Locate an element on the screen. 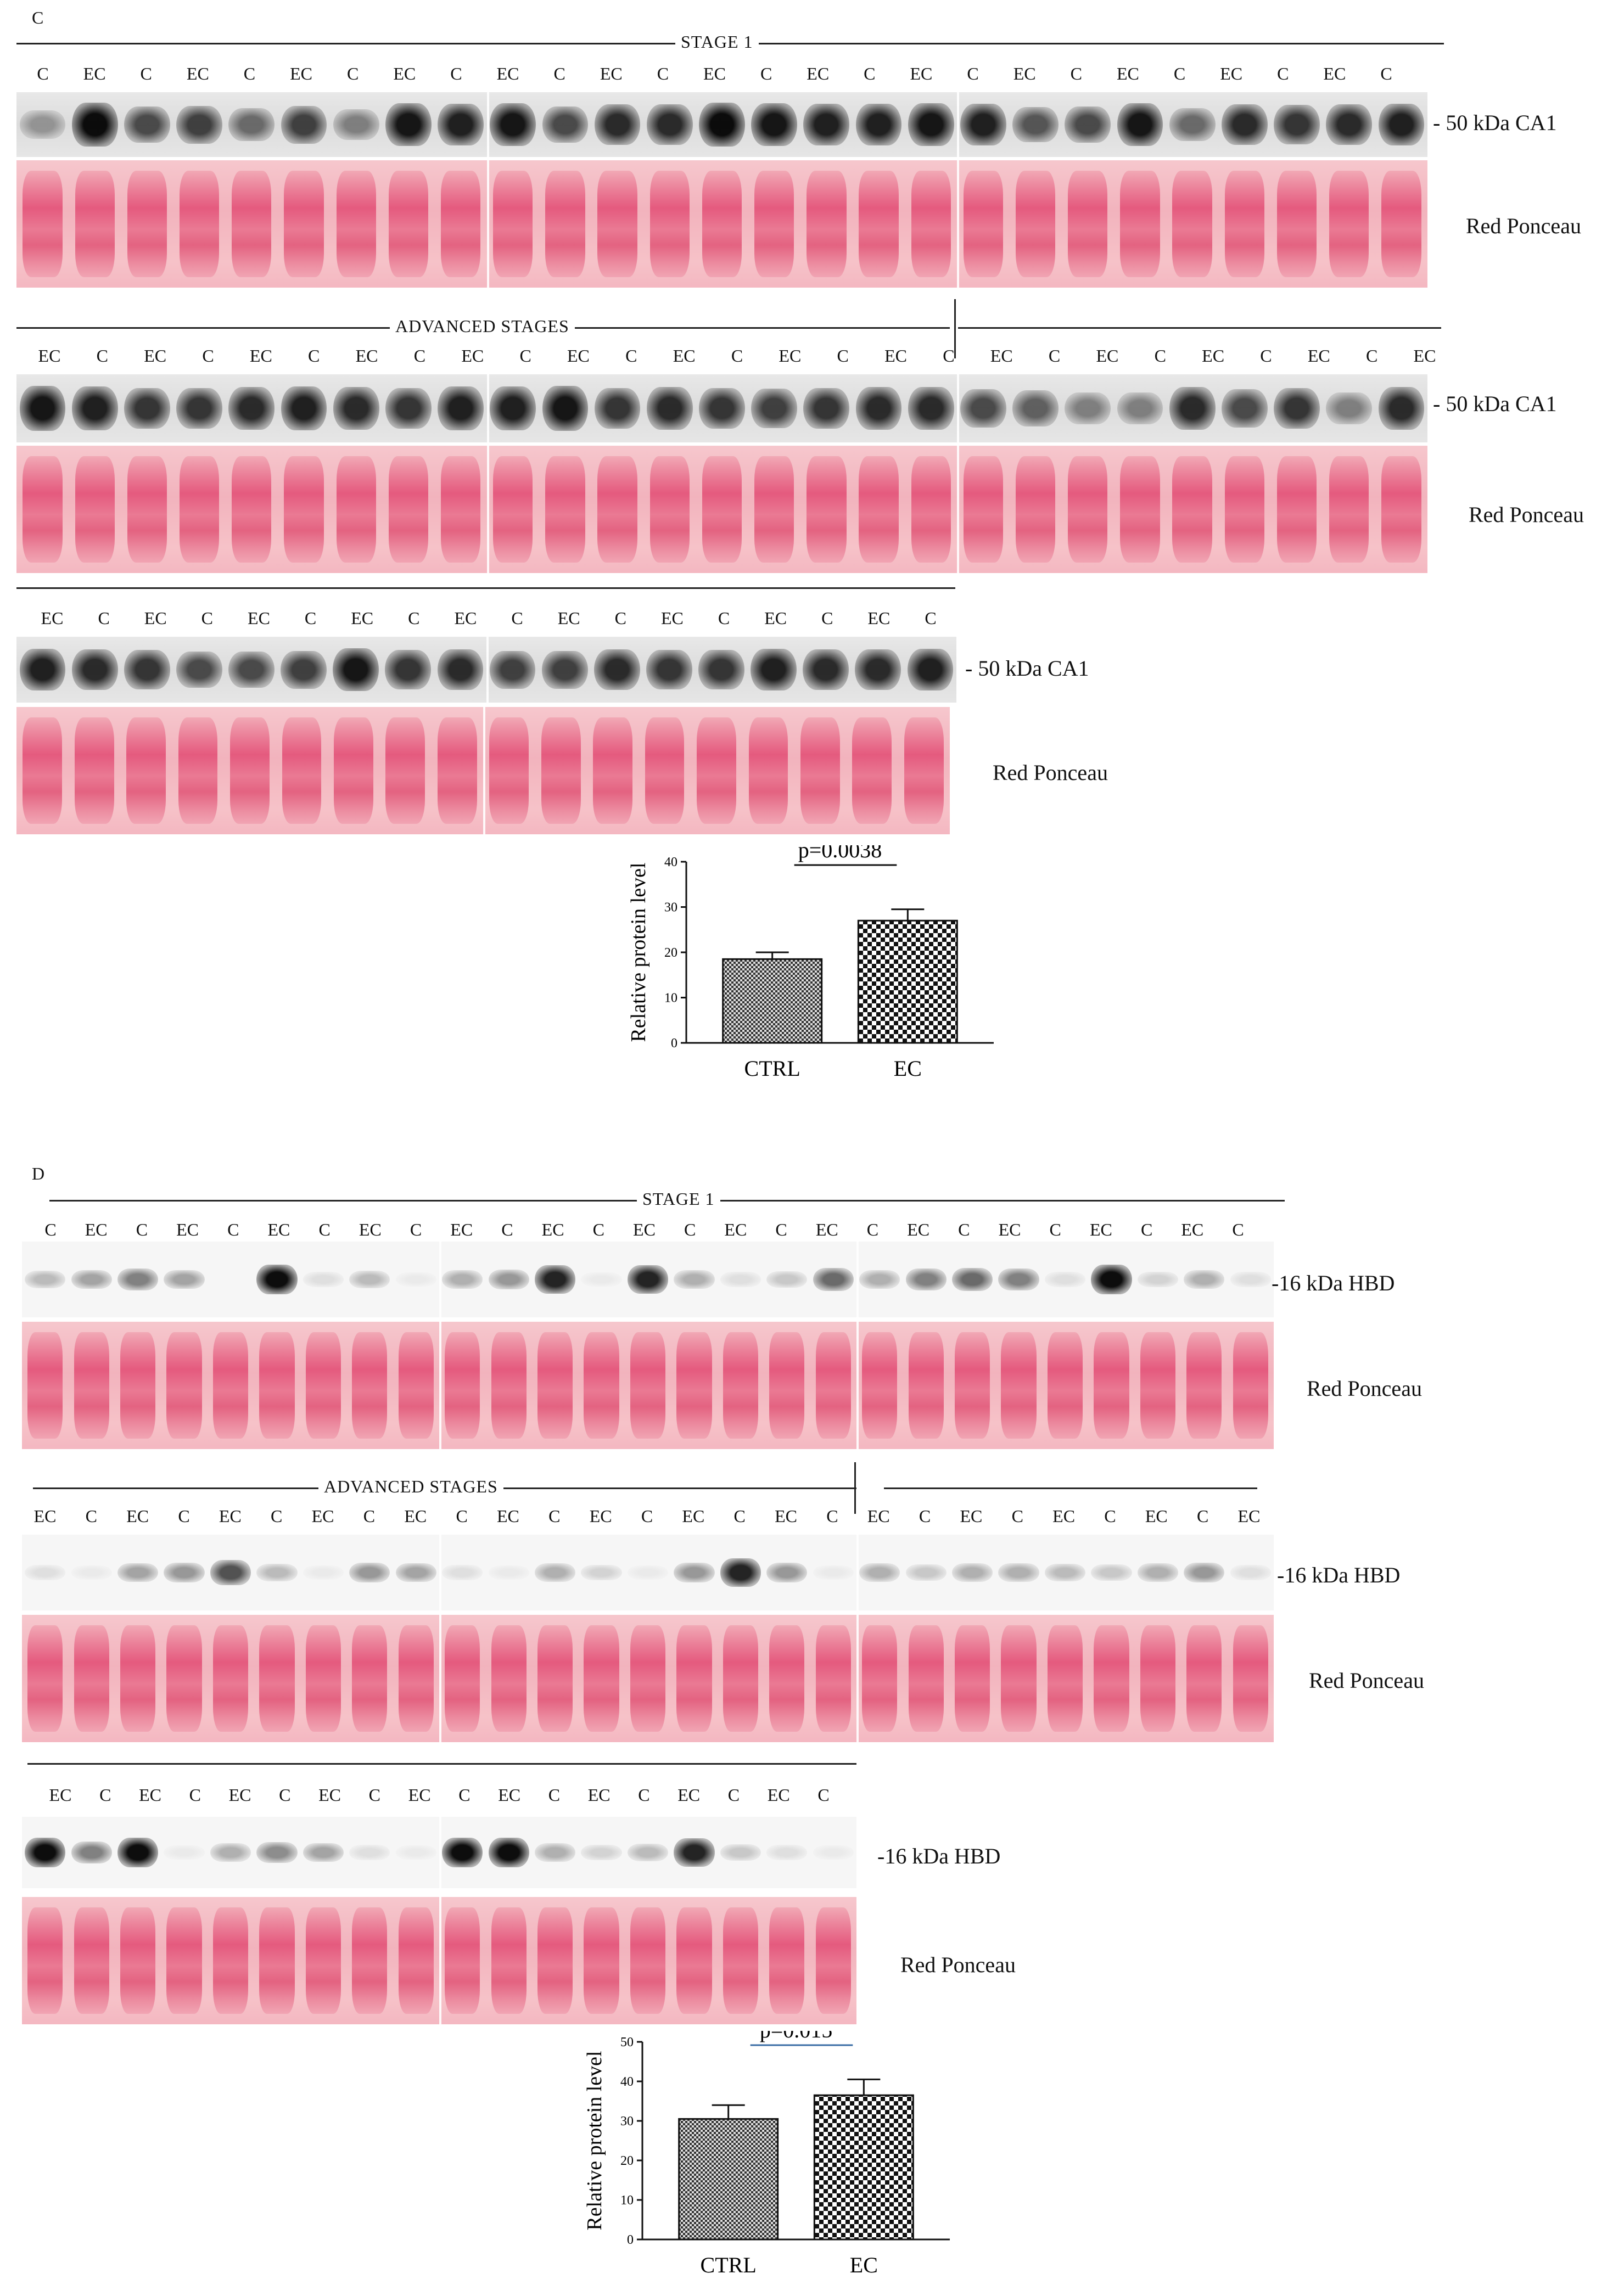 Image resolution: width=1624 pixels, height=2296 pixels. d-extra-lane-labels: EC C EC C EC C EC C EC C EC C EC C EC C EC C is located at coordinates (812, 1797).